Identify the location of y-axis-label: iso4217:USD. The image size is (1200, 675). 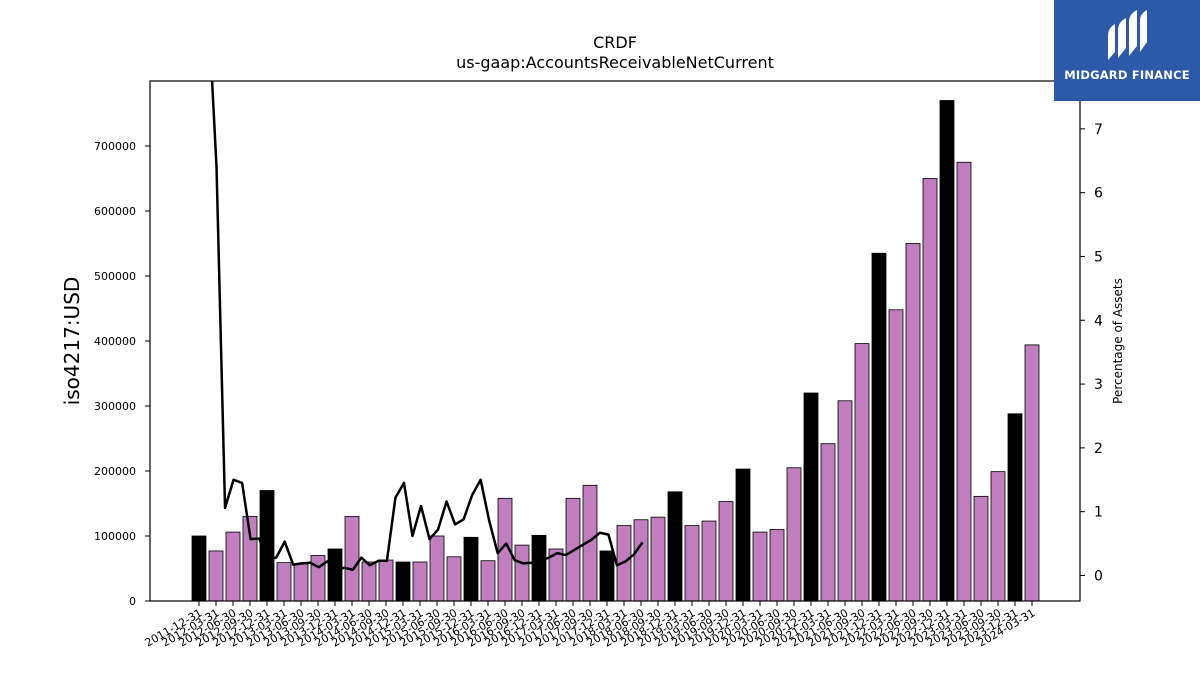
(72, 341).